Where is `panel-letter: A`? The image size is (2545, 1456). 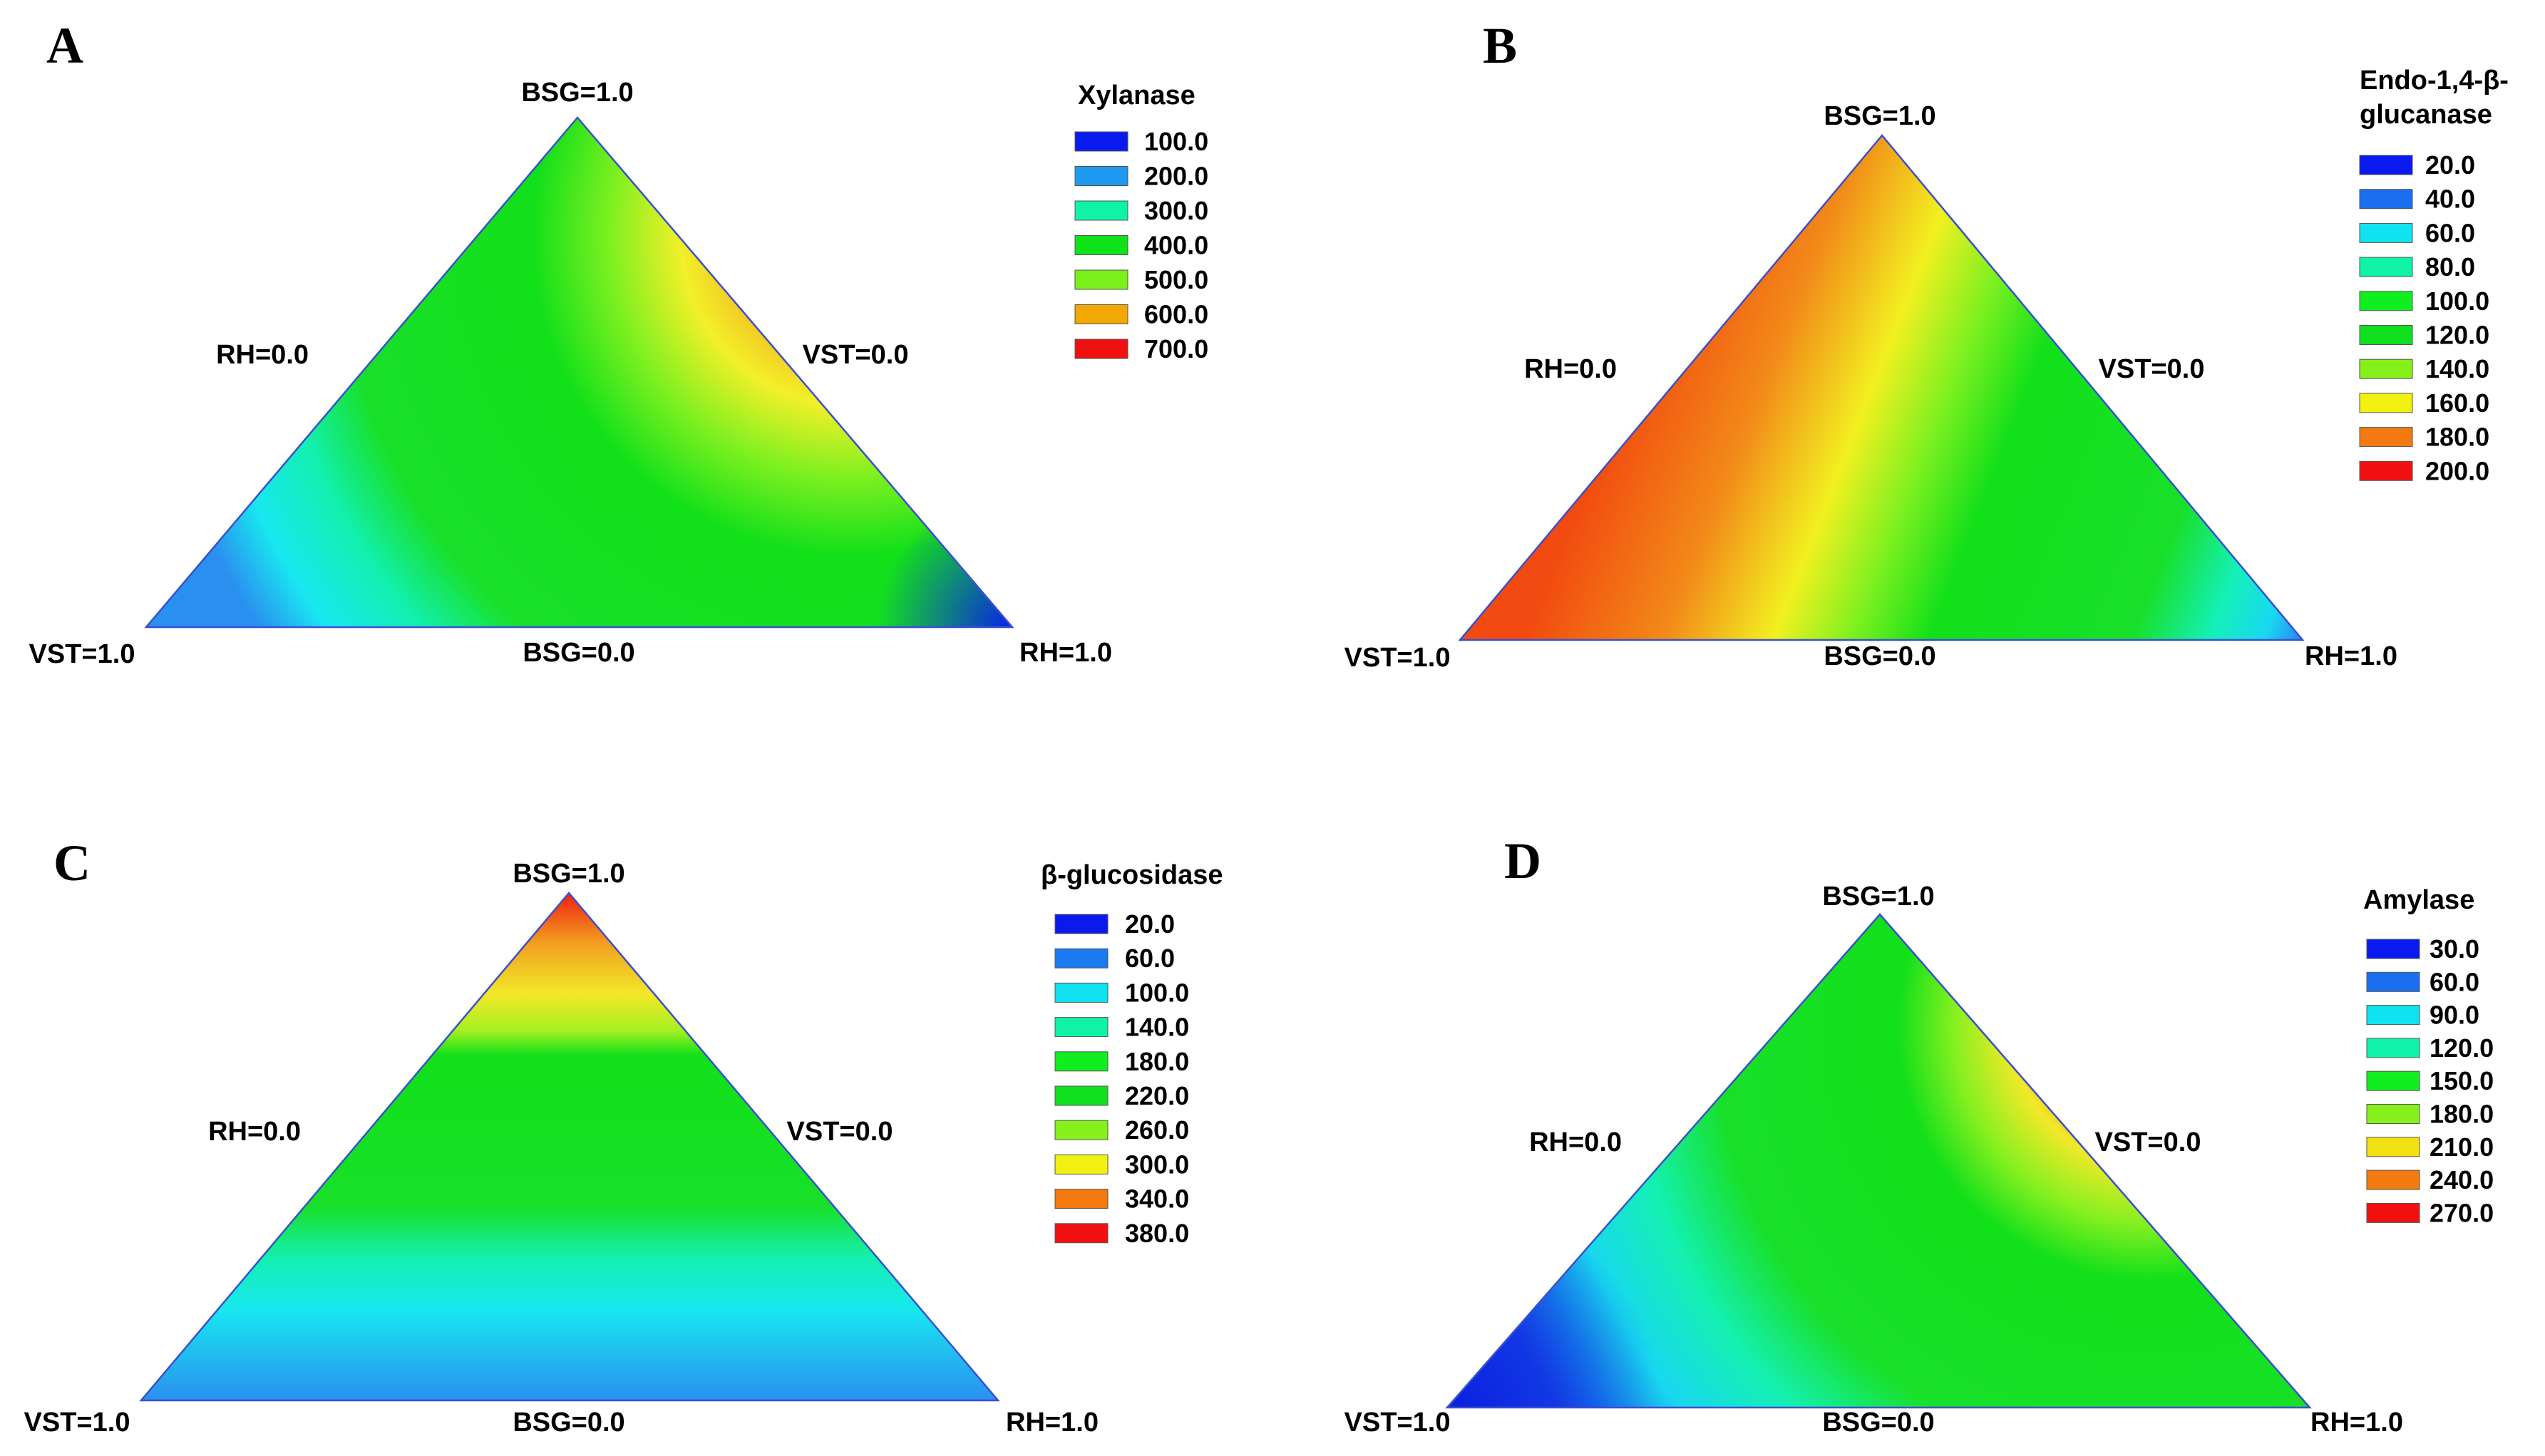
panel-letter: A is located at coordinates (64, 45).